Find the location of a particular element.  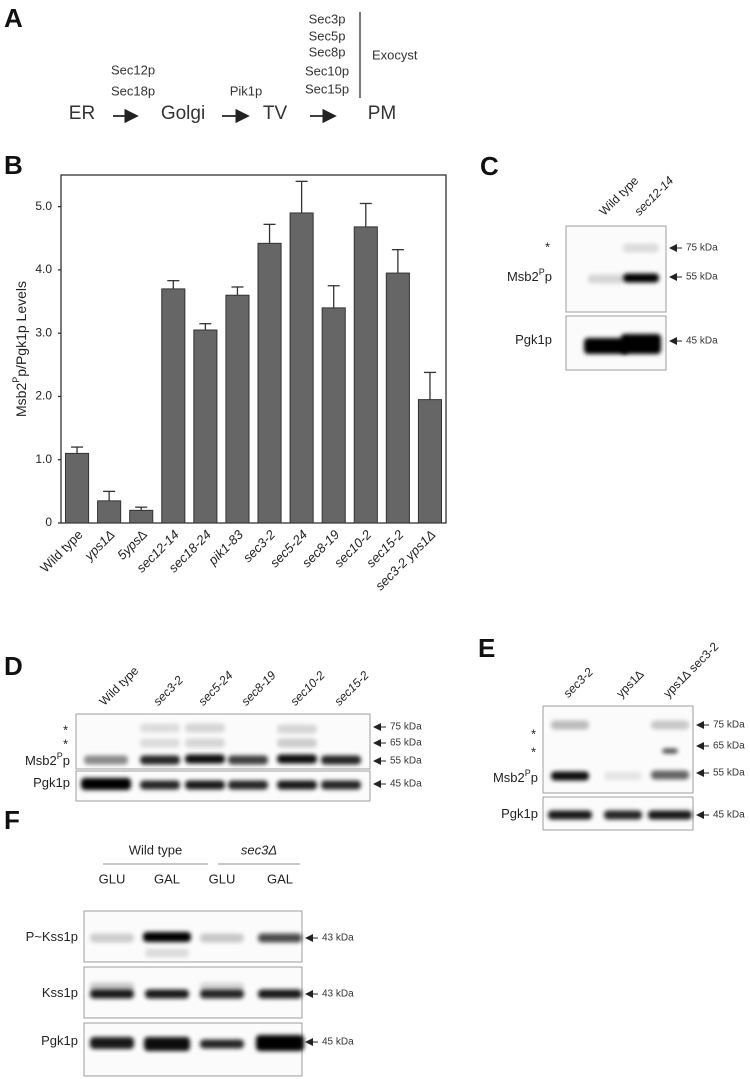

lane-label: yps1∆ is located at coordinates (629, 683).